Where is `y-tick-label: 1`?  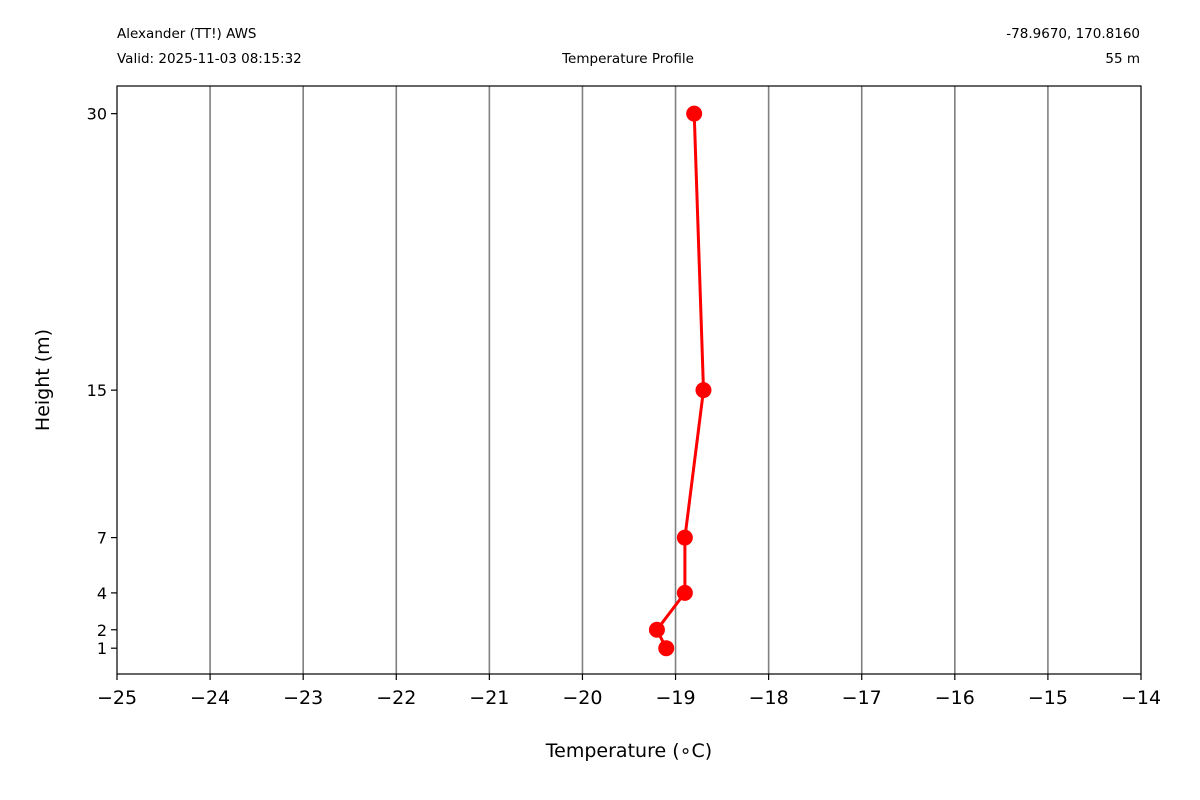
y-tick-label: 1 is located at coordinates (102, 648).